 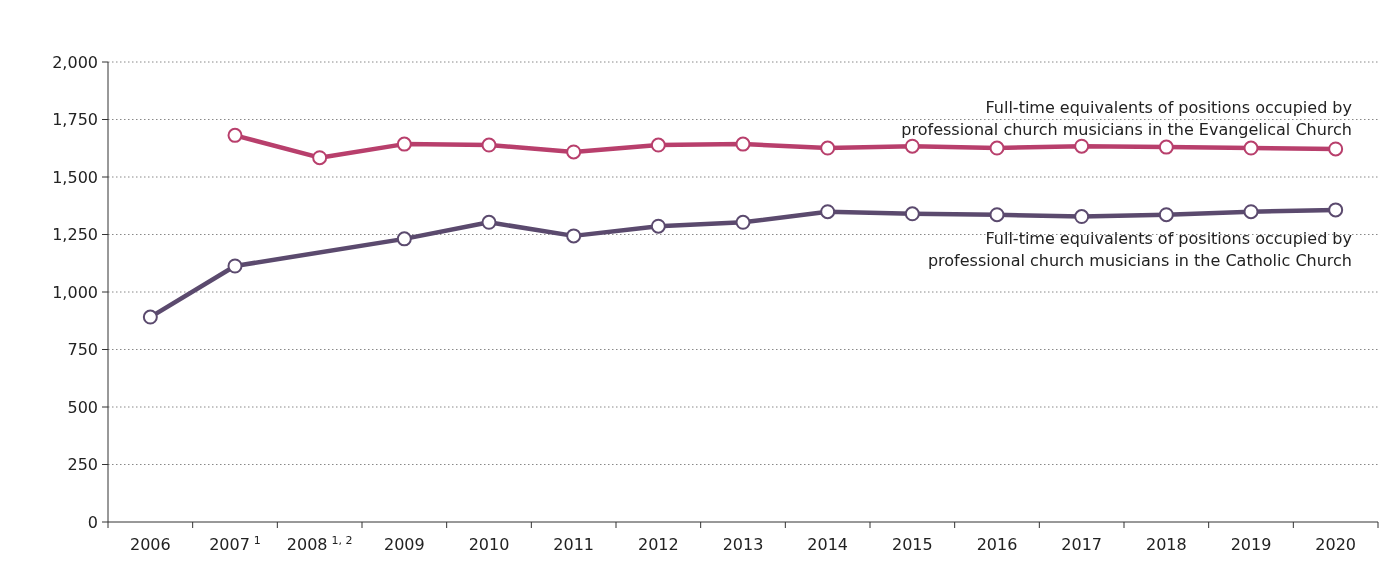 I want to click on y-tick-label: 1,250, so click(x=75, y=235).